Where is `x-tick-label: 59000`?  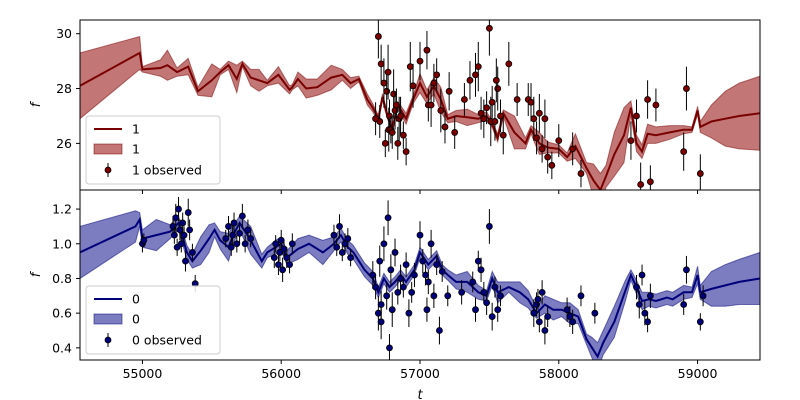
x-tick-label: 59000 is located at coordinates (698, 373).